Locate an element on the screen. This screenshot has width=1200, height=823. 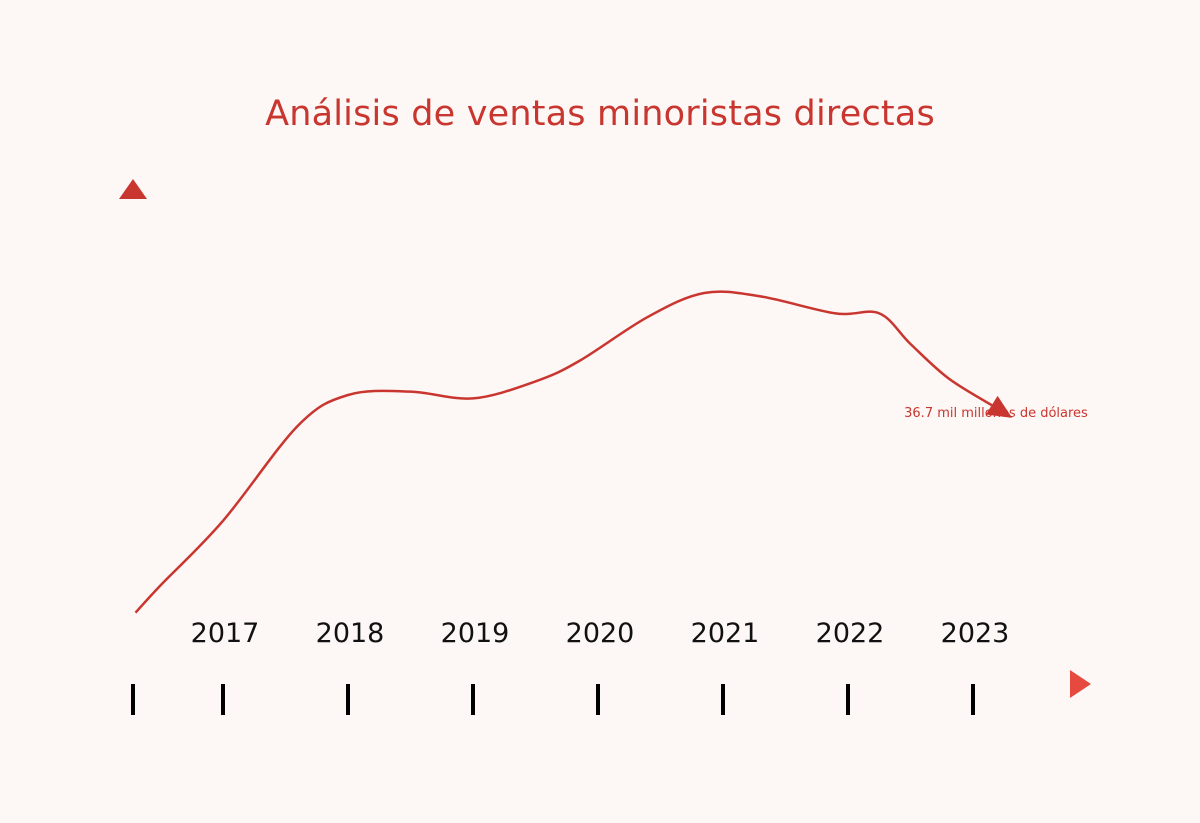
y-axis-arrowhead is located at coordinates (133, 189).